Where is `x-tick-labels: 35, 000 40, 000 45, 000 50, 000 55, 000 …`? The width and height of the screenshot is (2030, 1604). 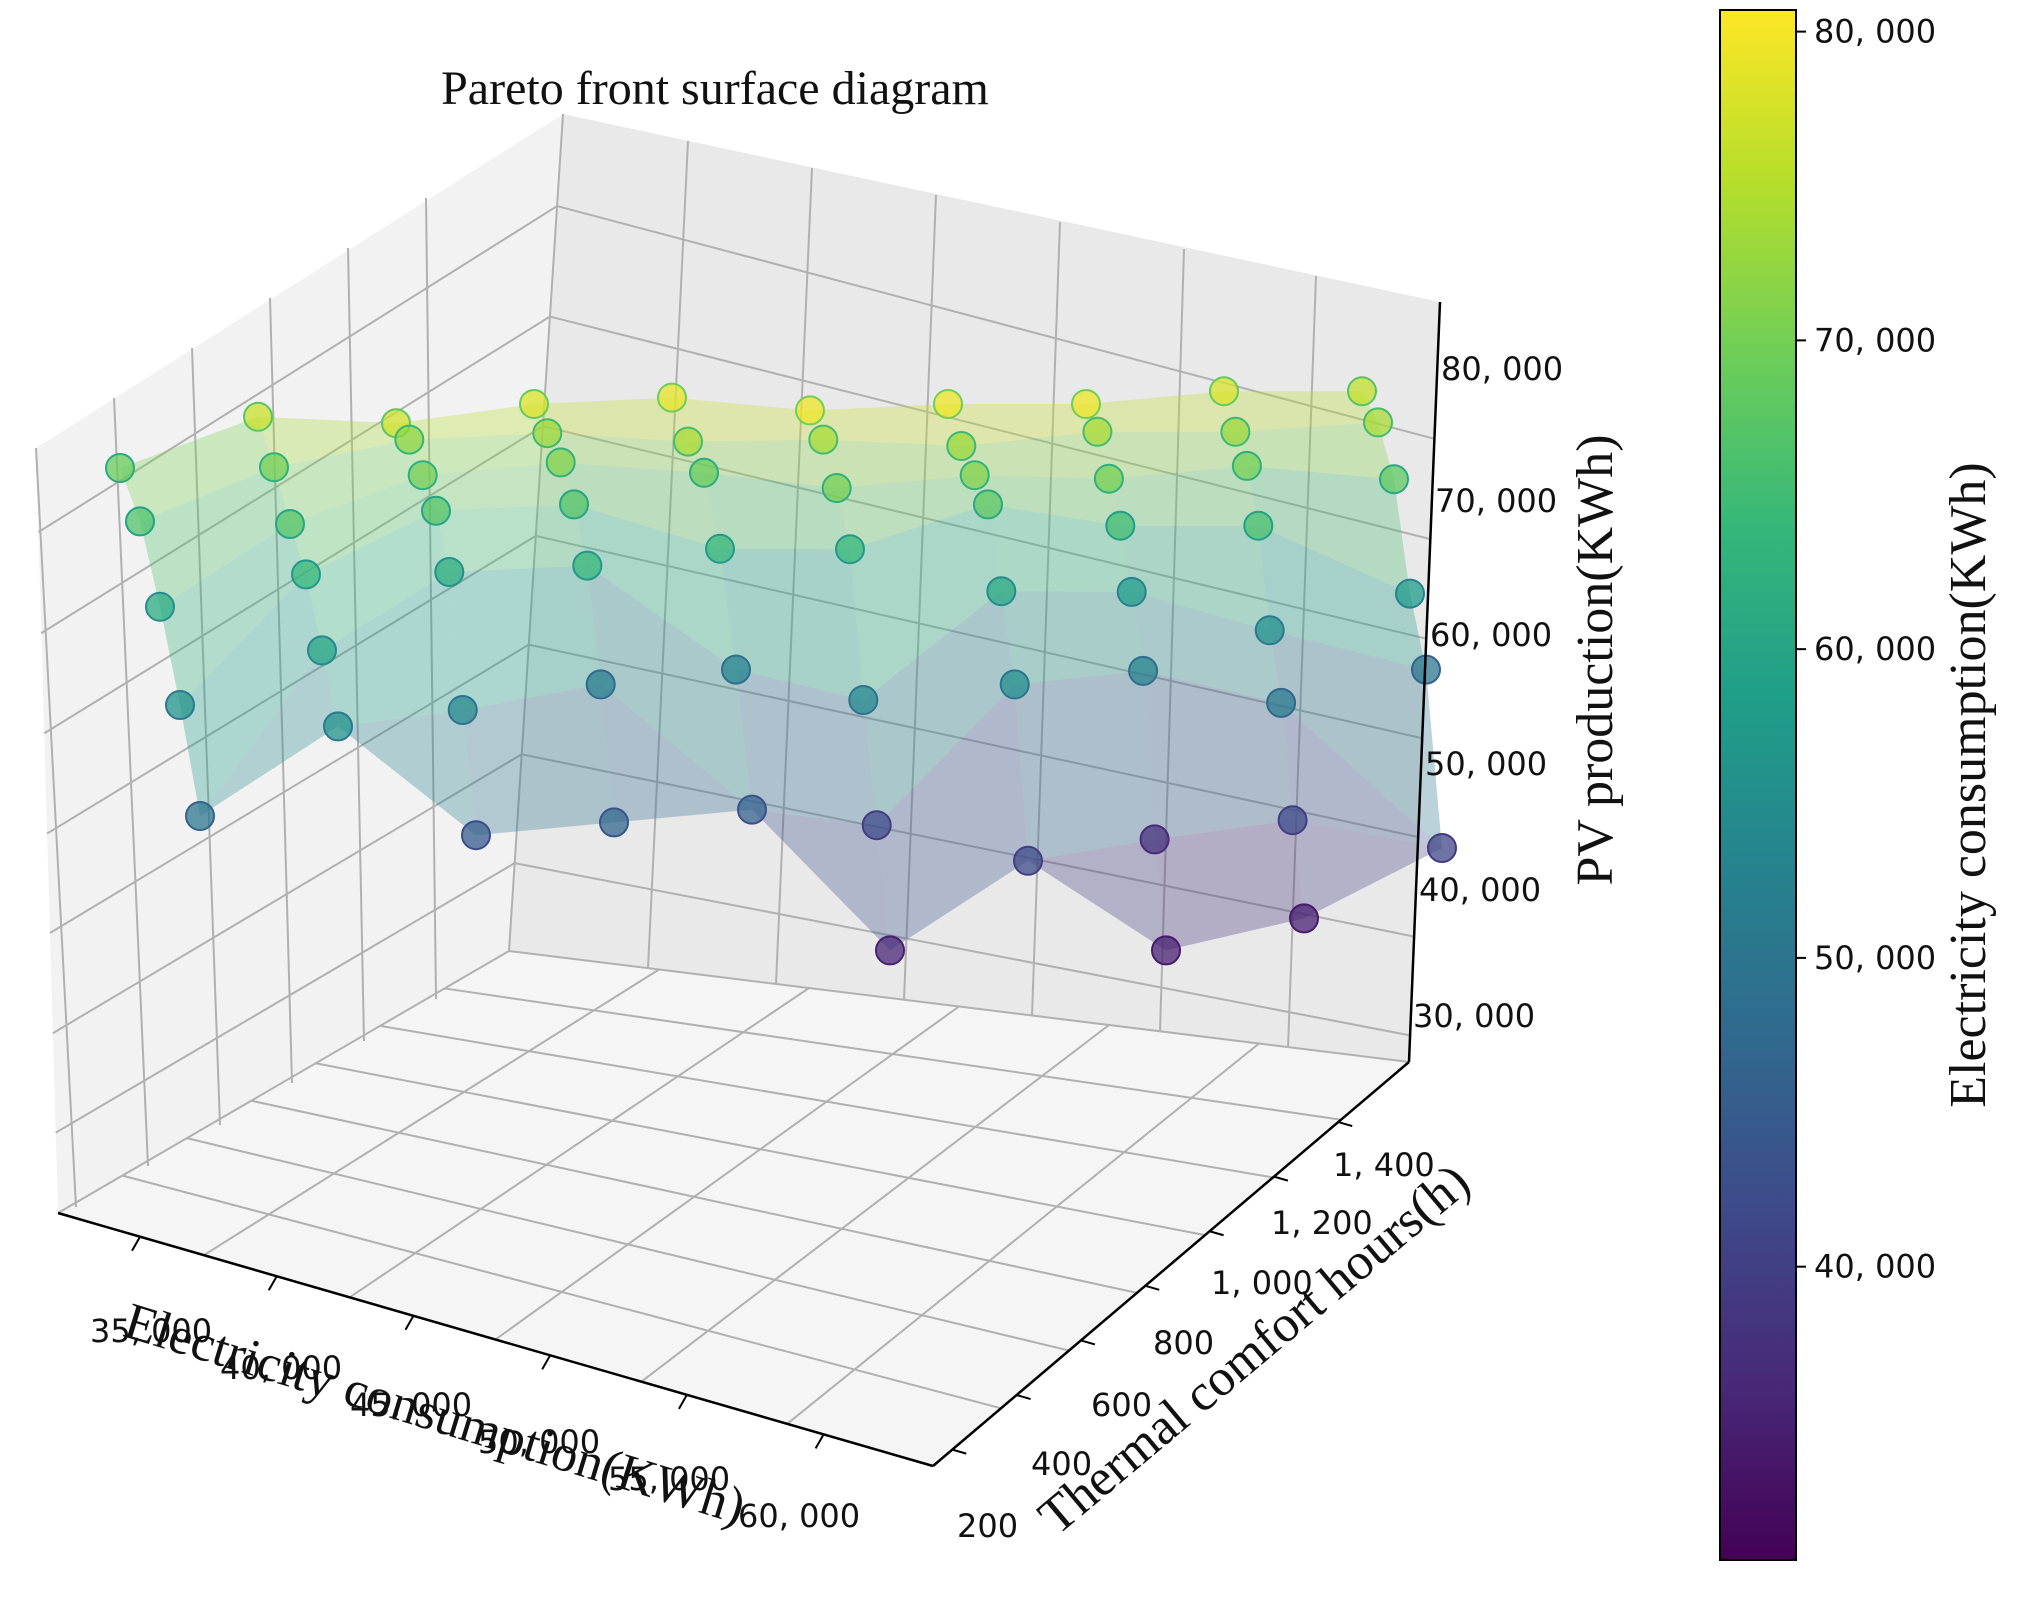
x-tick-labels: 35, 000 40, 000 45, 000 50, 000 55, 000 … is located at coordinates (475, 1423).